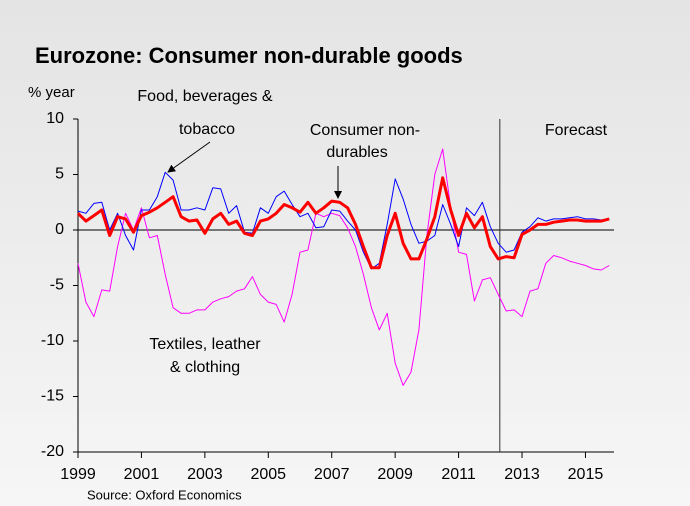 This screenshot has height=506, width=690. Describe the element at coordinates (52, 396) in the screenshot. I see `y-tick-label: -15` at that location.